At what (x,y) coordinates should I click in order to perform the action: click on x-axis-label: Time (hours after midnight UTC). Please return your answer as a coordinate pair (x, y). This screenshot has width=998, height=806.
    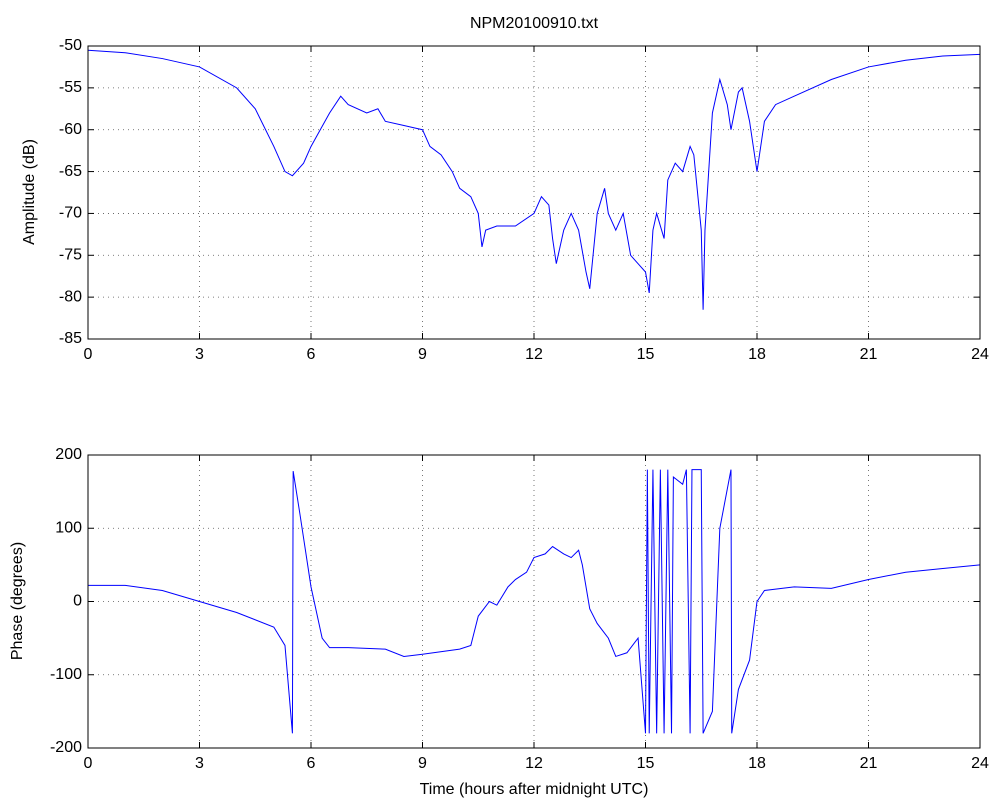
    Looking at the image, I should click on (534, 789).